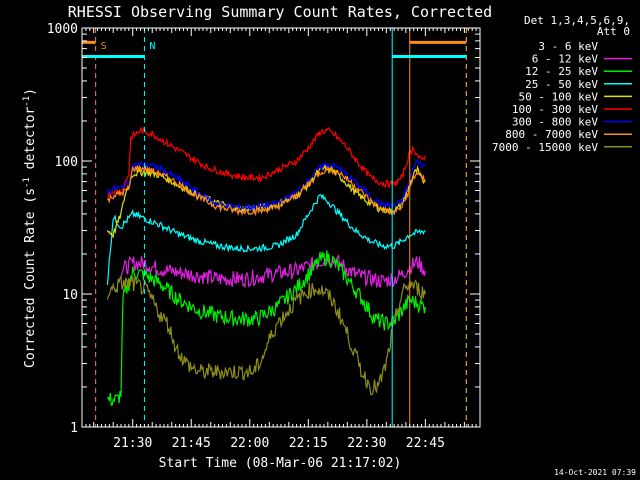  Describe the element at coordinates (30, 278) in the screenshot. I see `y-axis-label-main: Corrected Count Rate (s` at that location.